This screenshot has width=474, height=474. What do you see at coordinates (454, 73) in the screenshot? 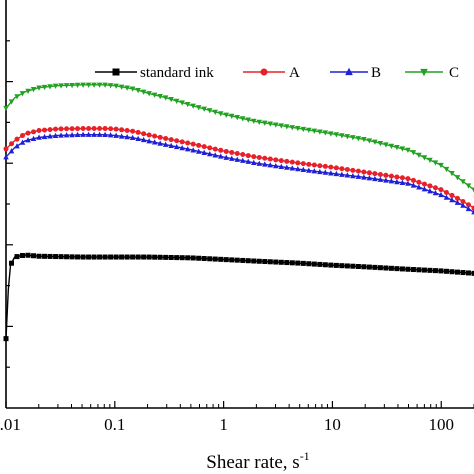
I see `legend-label: C` at bounding box center [454, 73].